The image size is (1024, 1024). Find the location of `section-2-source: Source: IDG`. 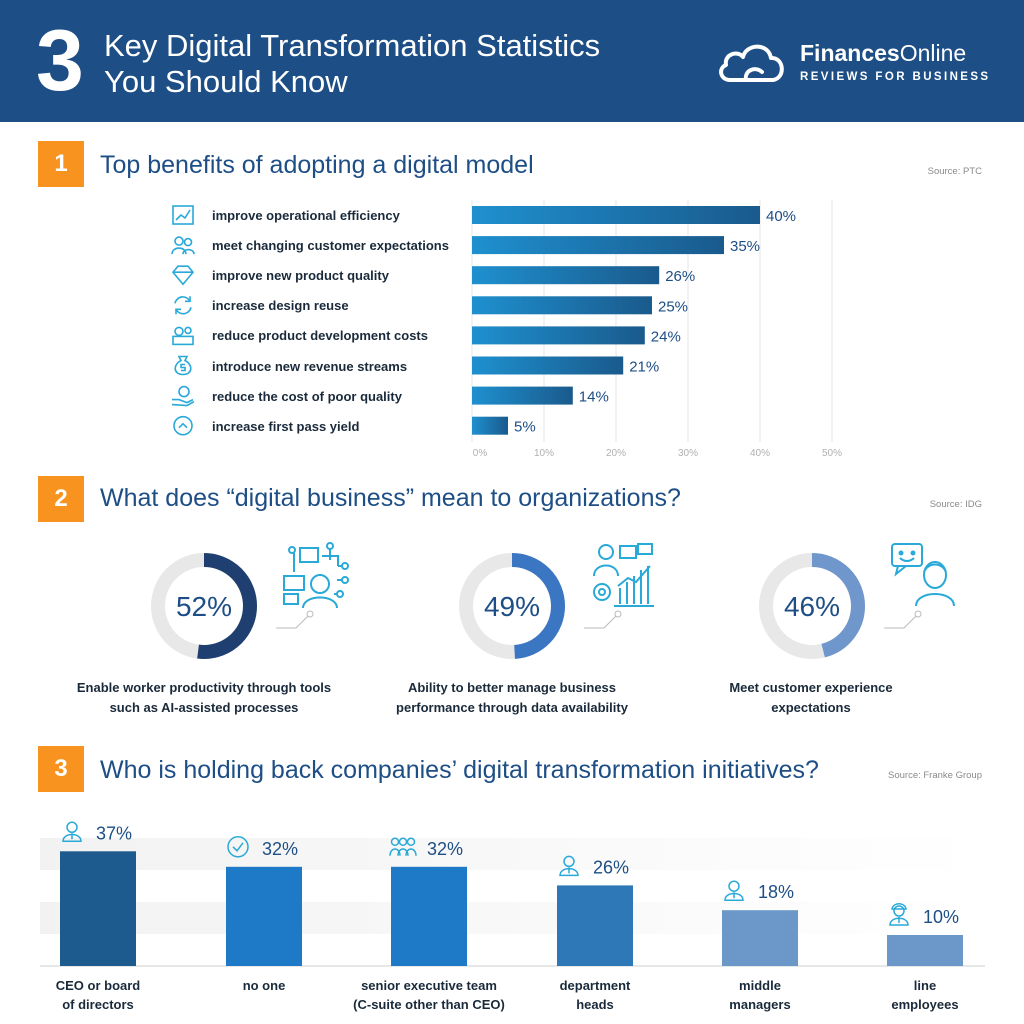

section-2-source: Source: IDG is located at coordinates (955, 504).